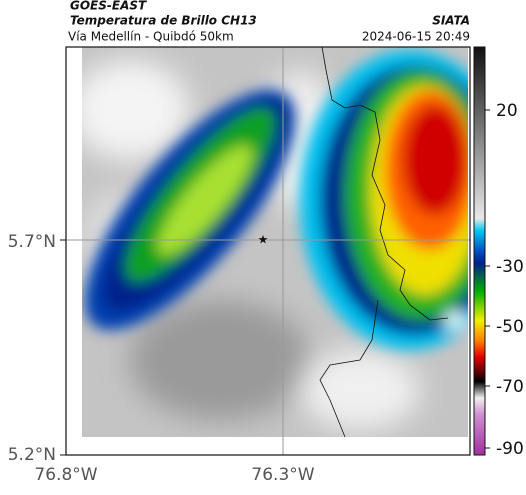 The image size is (526, 495). What do you see at coordinates (510, 449) in the screenshot?
I see `colorbar-label: -90` at bounding box center [510, 449].